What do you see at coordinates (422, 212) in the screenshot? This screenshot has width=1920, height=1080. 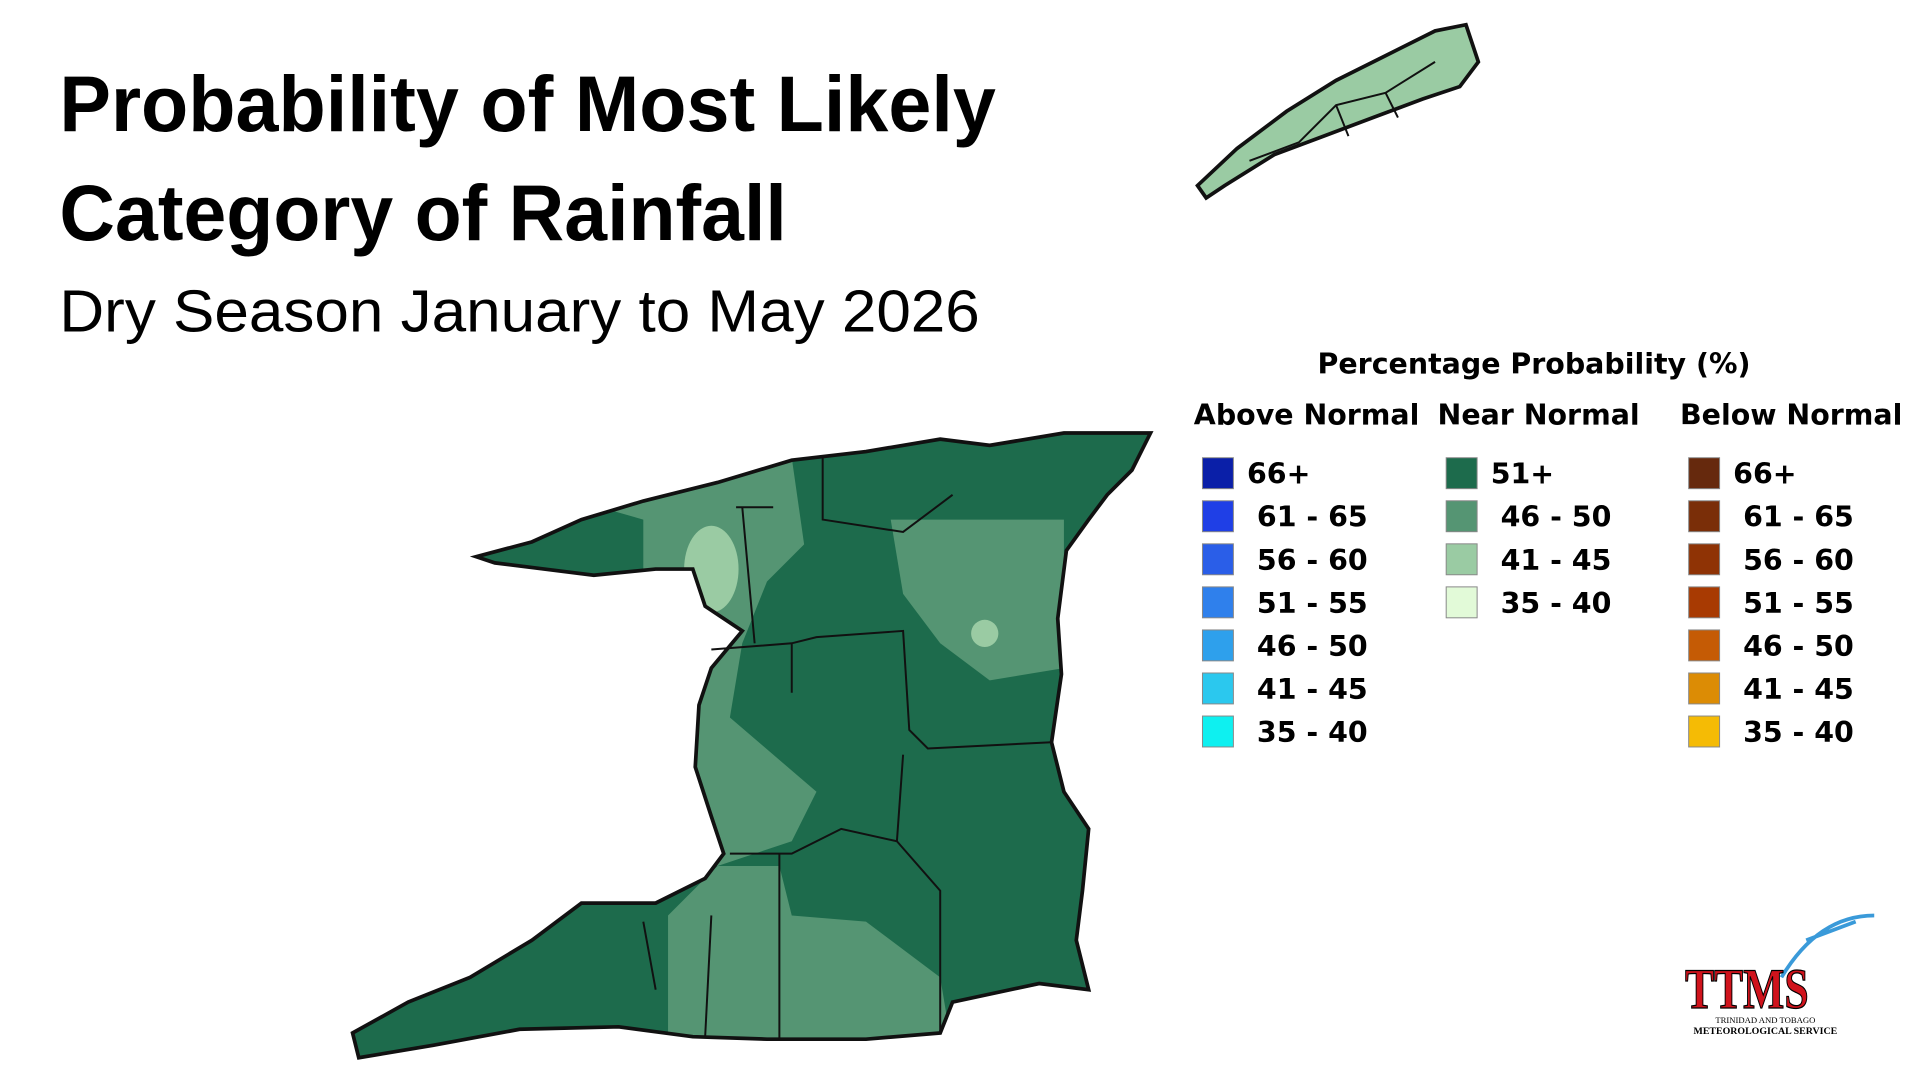 I see `title-line: Category of Rainfall` at bounding box center [422, 212].